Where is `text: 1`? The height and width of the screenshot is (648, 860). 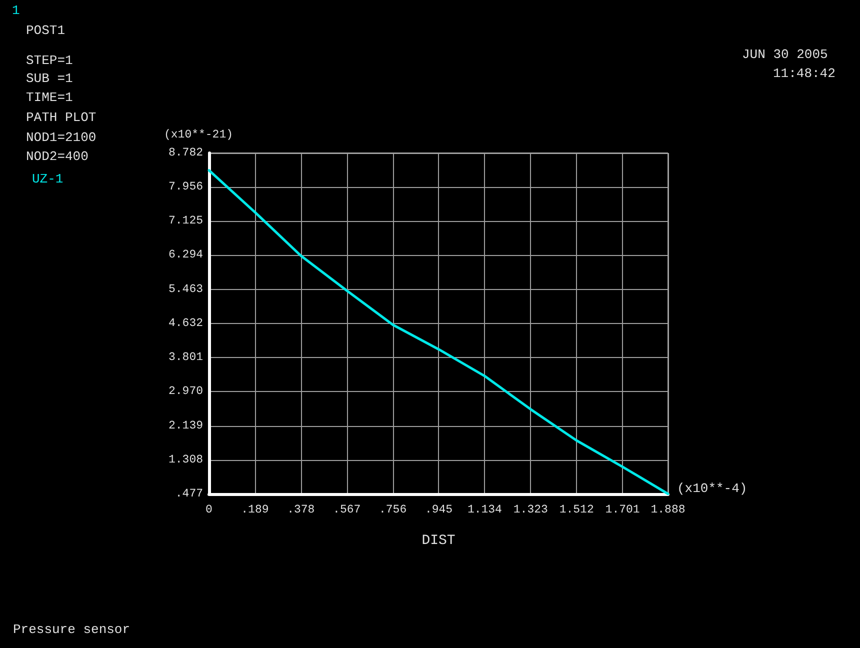 text: 1 is located at coordinates (16, 10).